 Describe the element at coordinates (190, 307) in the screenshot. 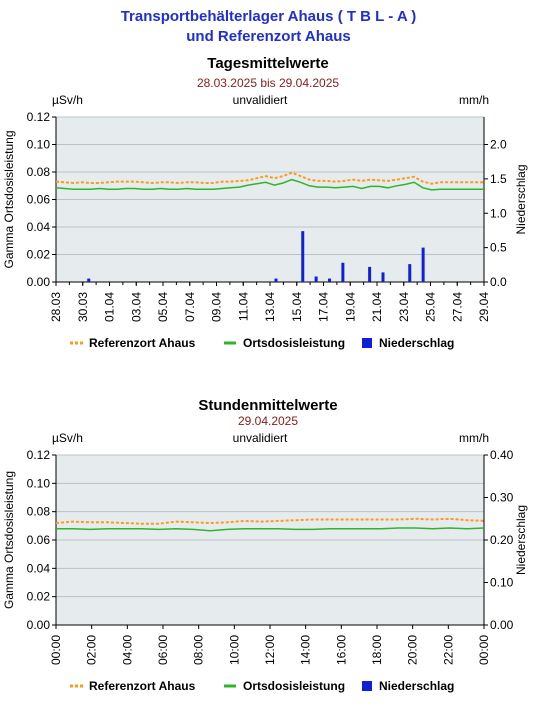

I see `x-tick-label: 07.04` at that location.